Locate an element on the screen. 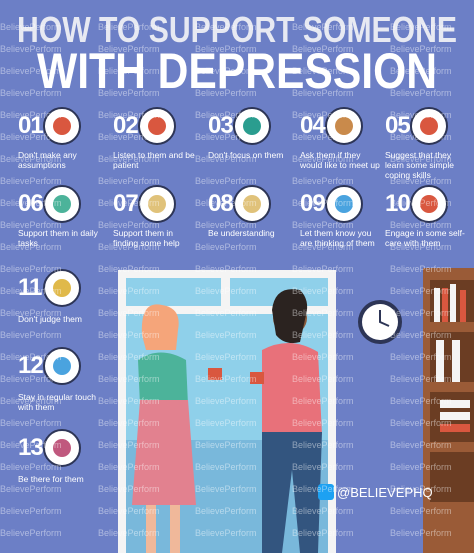  tip-number: 11 is located at coordinates (30, 287).